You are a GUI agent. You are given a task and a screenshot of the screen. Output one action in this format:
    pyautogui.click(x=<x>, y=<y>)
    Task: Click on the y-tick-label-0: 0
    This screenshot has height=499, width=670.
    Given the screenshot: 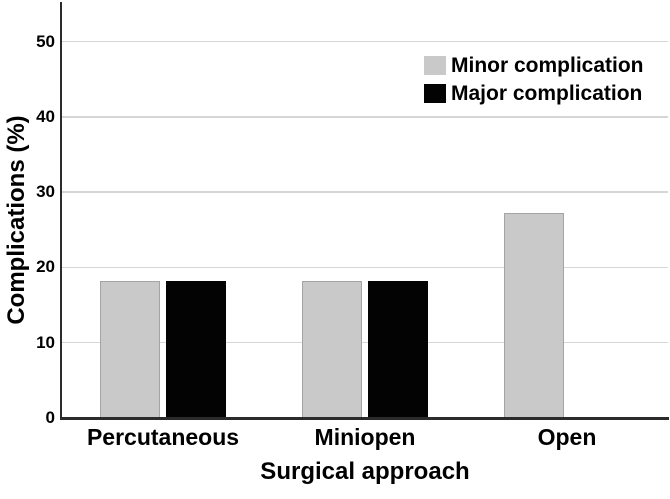 What is the action you would take?
    pyautogui.click(x=50, y=417)
    